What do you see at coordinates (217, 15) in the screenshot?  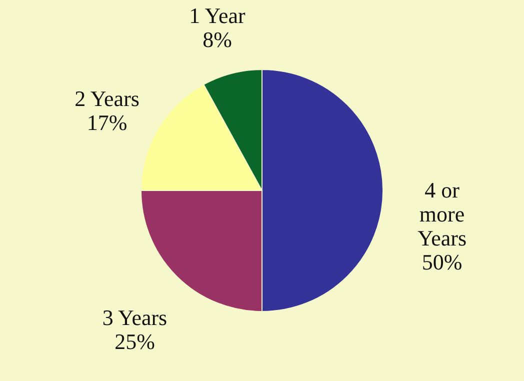 I see `slice-label: 1 Year` at bounding box center [217, 15].